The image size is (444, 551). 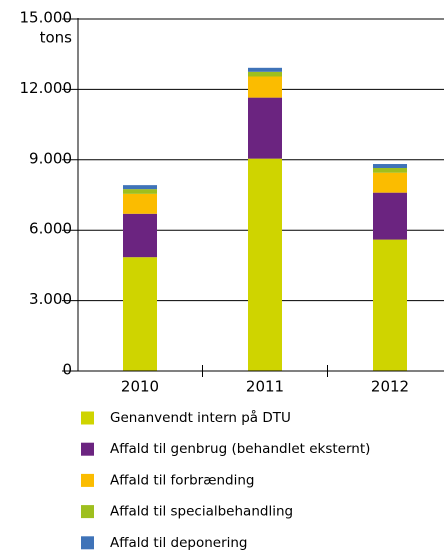 I want to click on y-tick-label: 12.000, so click(x=46, y=88).